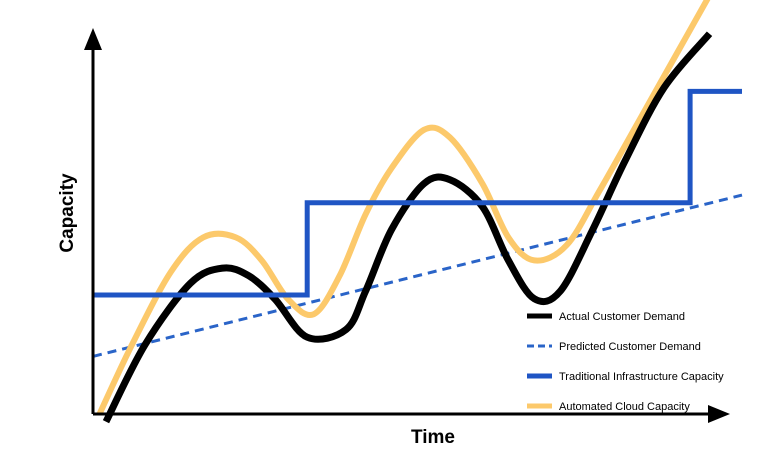 The width and height of the screenshot is (769, 453). What do you see at coordinates (630, 347) in the screenshot?
I see `legend-label-predicted-customer-demand: Predicted Customer Demand` at bounding box center [630, 347].